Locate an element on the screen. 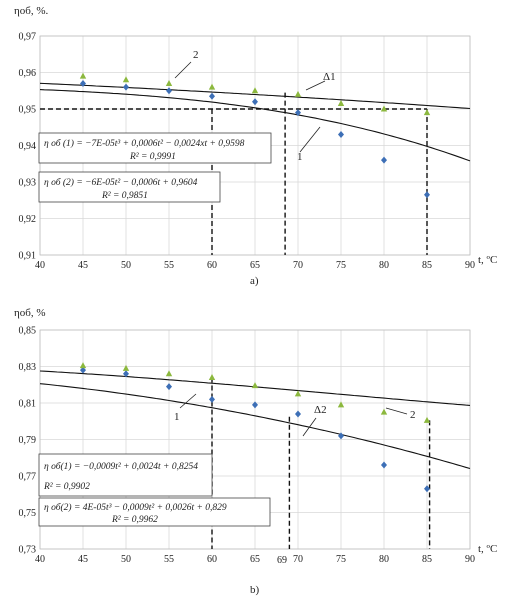 This screenshot has width=515, height=599. extra-tick-69: 69 is located at coordinates (282, 560).